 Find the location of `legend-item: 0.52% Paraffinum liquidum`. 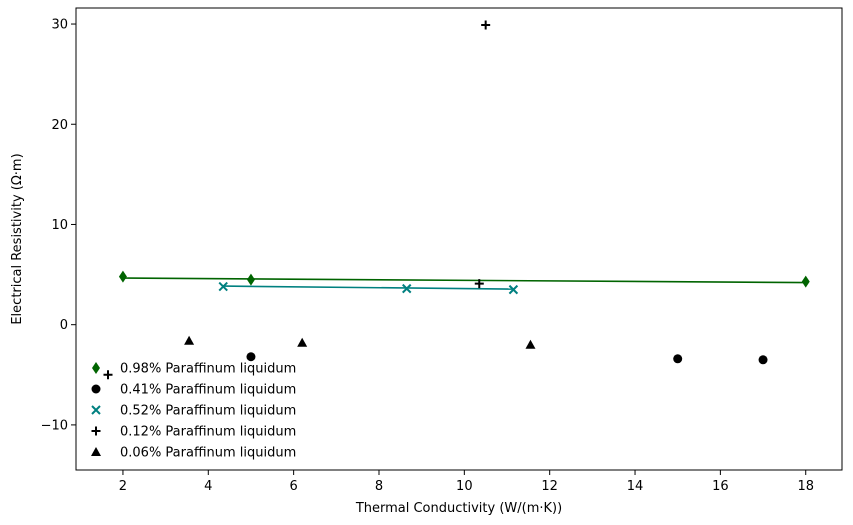

legend-item: 0.52% Paraffinum liquidum is located at coordinates (193, 411).